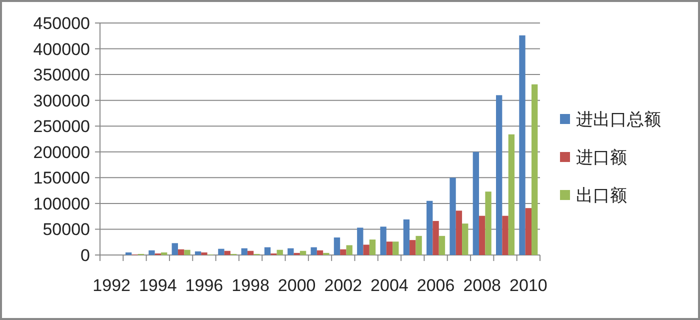  I want to click on x-tick-label: 2004, so click(389, 285).